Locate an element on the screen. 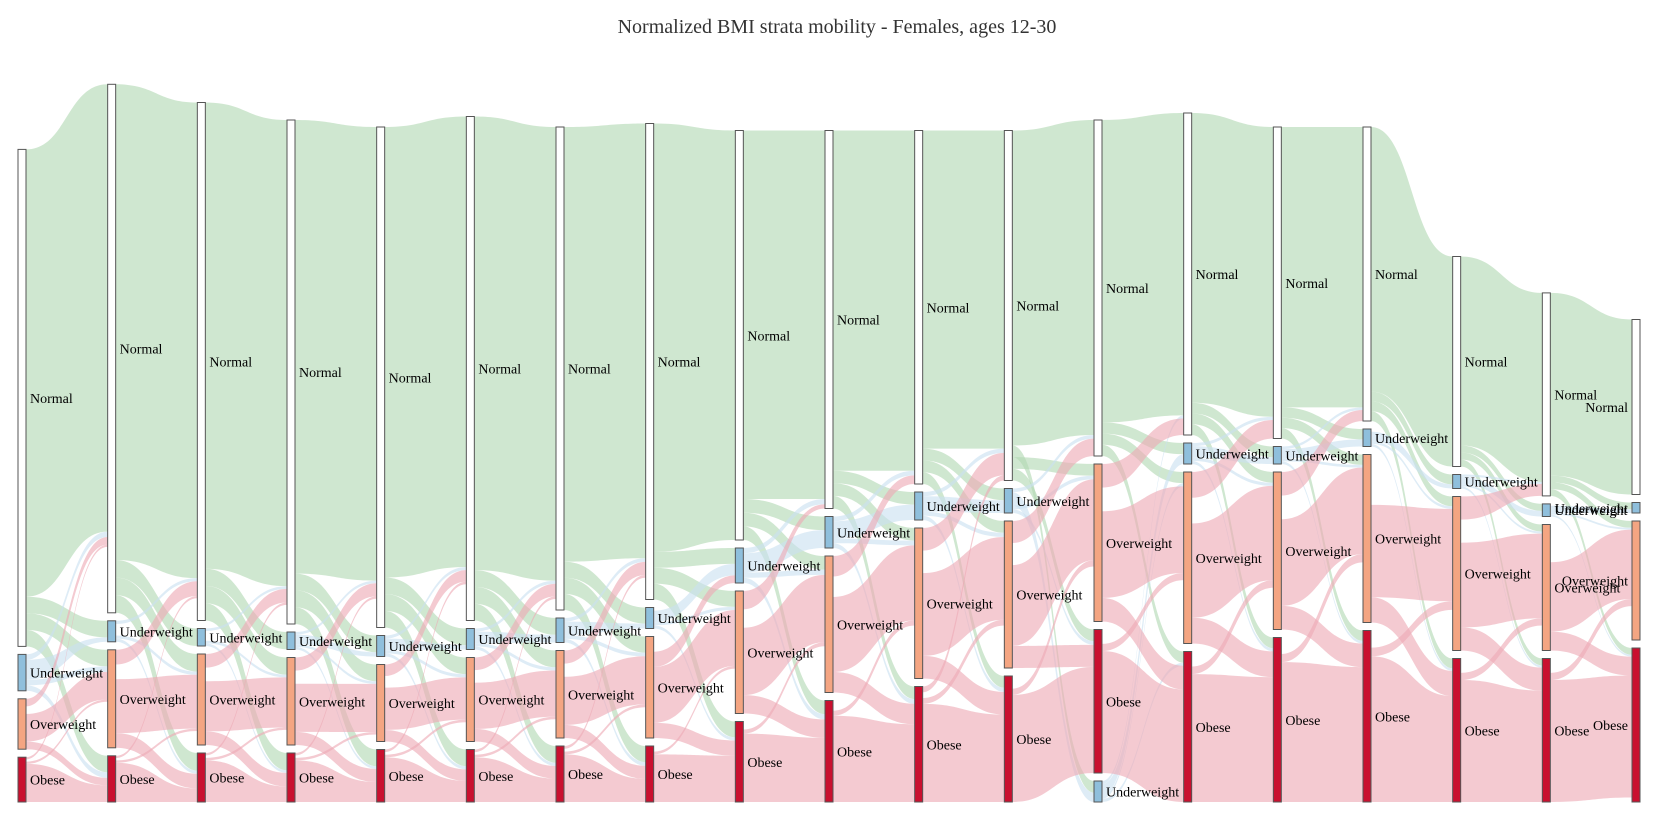  label-underweight-col-0: Underweight is located at coordinates (66, 674).